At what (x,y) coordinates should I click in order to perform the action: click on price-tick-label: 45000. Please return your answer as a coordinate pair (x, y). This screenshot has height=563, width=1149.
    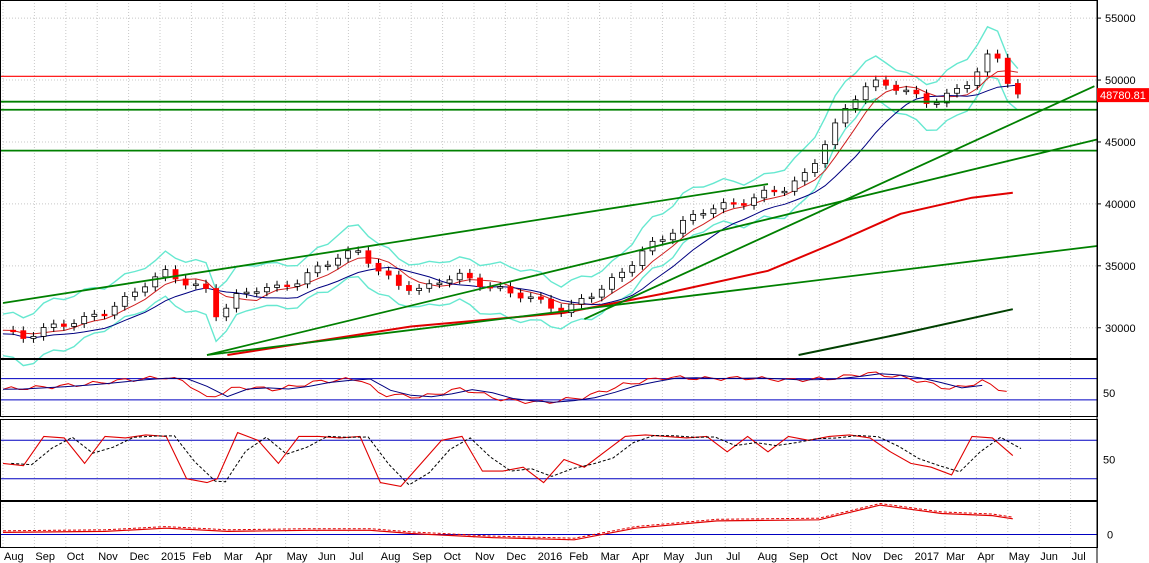
    Looking at the image, I should click on (1120, 143).